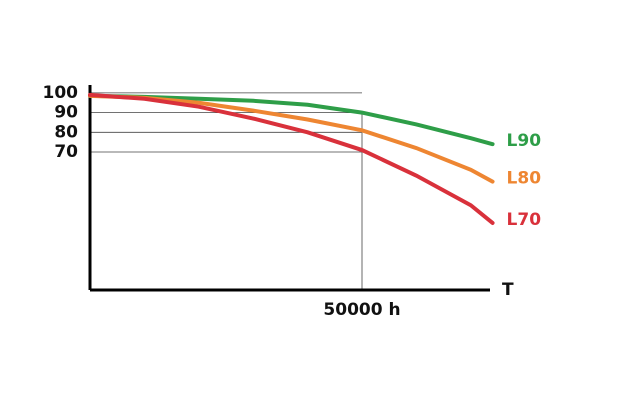 This screenshot has height=400, width=640. What do you see at coordinates (66, 152) in the screenshot?
I see `y-tick-label: 70` at bounding box center [66, 152].